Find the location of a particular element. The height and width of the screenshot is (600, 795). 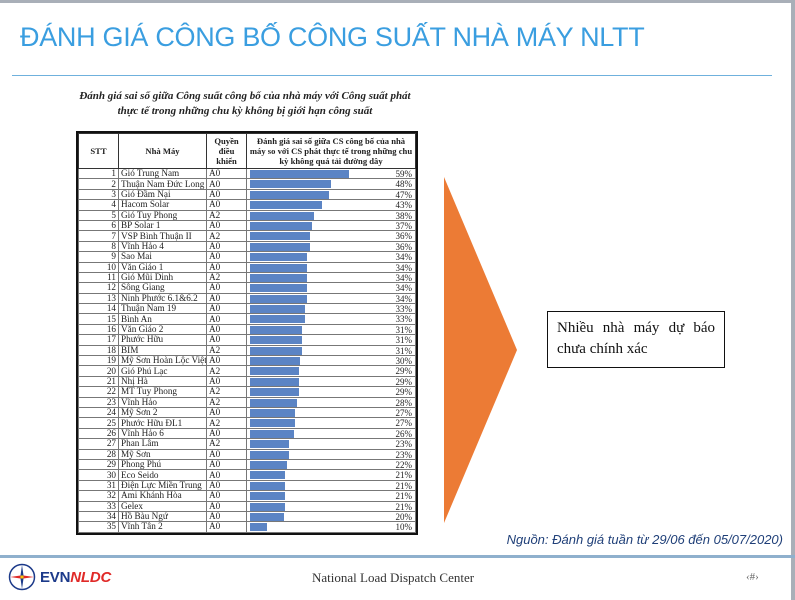

row-plant-name: Thuận Nam 19 is located at coordinates (162, 309).